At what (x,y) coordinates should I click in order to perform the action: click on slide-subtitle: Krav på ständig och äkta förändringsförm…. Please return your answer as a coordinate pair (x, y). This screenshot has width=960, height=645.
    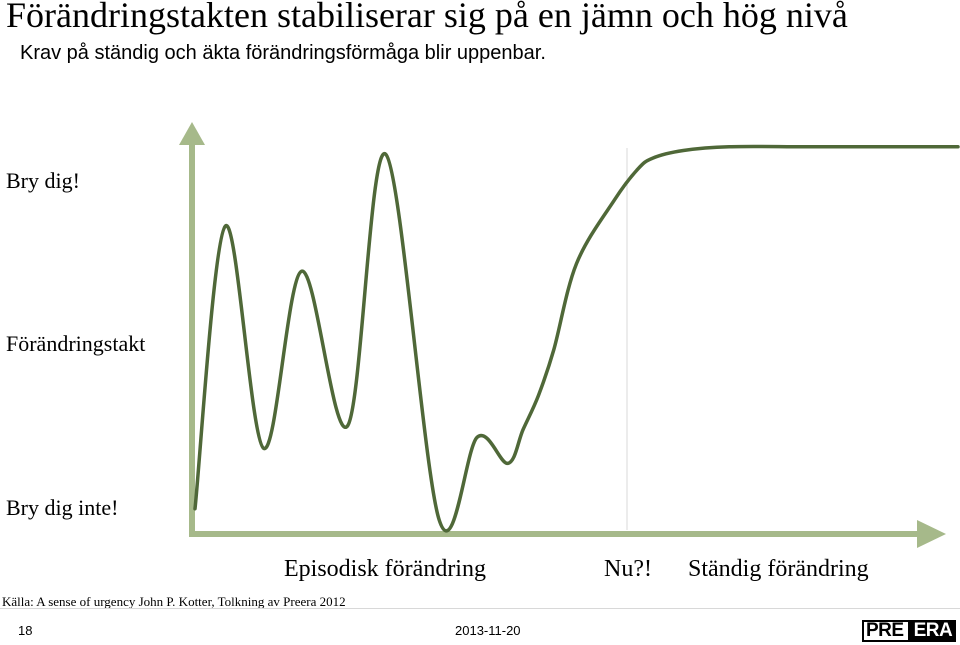
    Looking at the image, I should click on (283, 53).